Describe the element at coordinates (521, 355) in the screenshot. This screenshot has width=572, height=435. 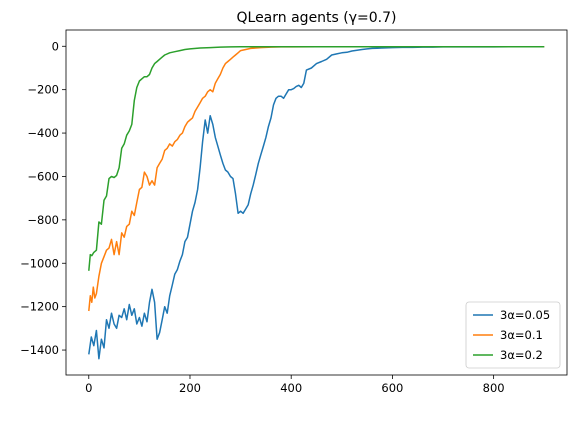
I see `legend-label: 3α=0.2` at that location.